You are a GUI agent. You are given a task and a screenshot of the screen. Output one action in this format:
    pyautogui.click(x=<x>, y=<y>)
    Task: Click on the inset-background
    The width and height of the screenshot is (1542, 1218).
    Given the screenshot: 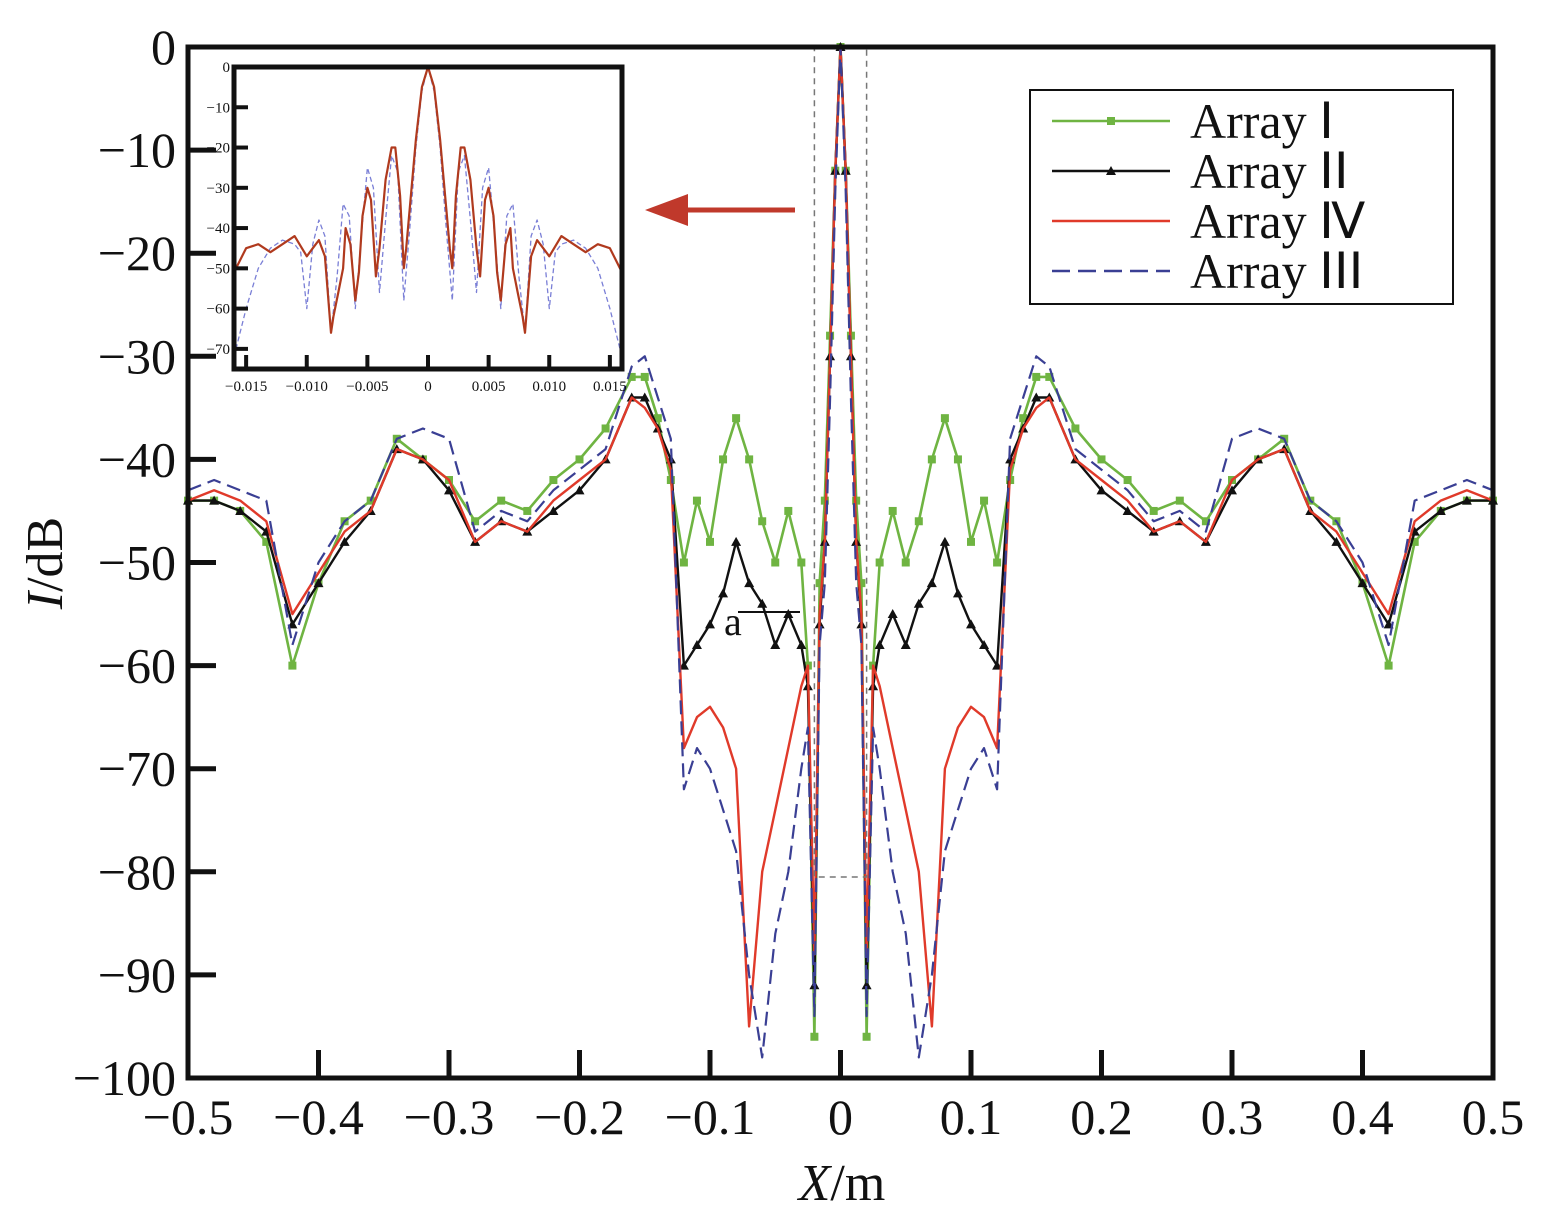 What is the action you would take?
    pyautogui.click(x=428, y=218)
    